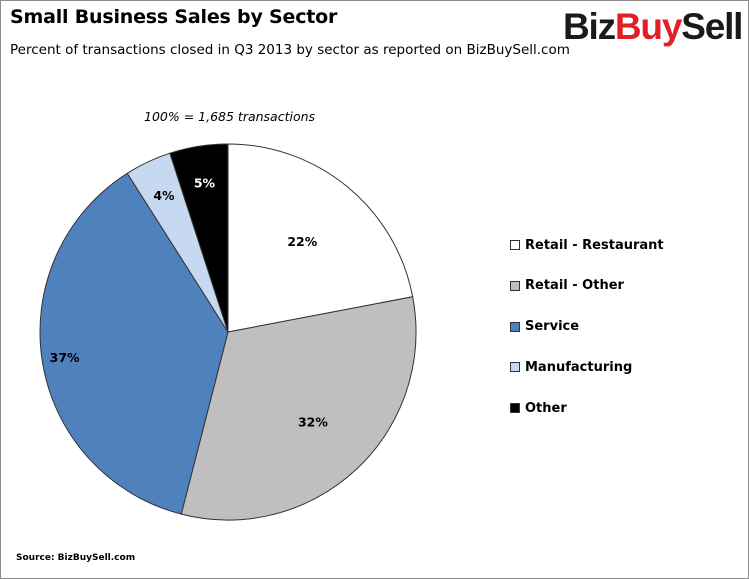  I want to click on slice-label-other: 5%, so click(205, 182).